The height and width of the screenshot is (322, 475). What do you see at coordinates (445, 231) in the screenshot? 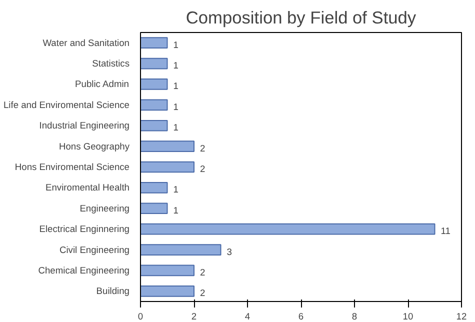
I see `data-label: 11` at bounding box center [445, 231].